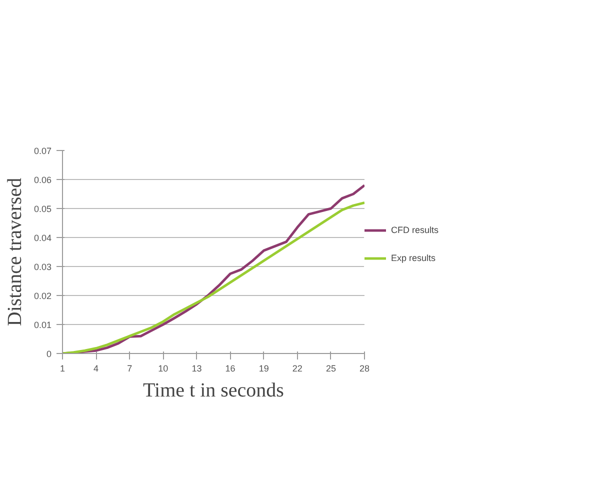 Image resolution: width=613 pixels, height=477 pixels. Describe the element at coordinates (163, 369) in the screenshot. I see `x-tick-label: 10` at that location.